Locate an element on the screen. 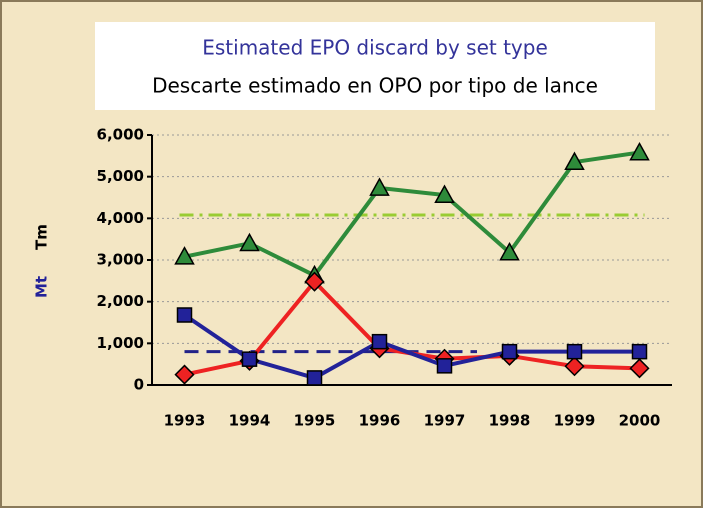 This screenshot has width=703, height=508. y-axis-label: Tm is located at coordinates (42, 237).